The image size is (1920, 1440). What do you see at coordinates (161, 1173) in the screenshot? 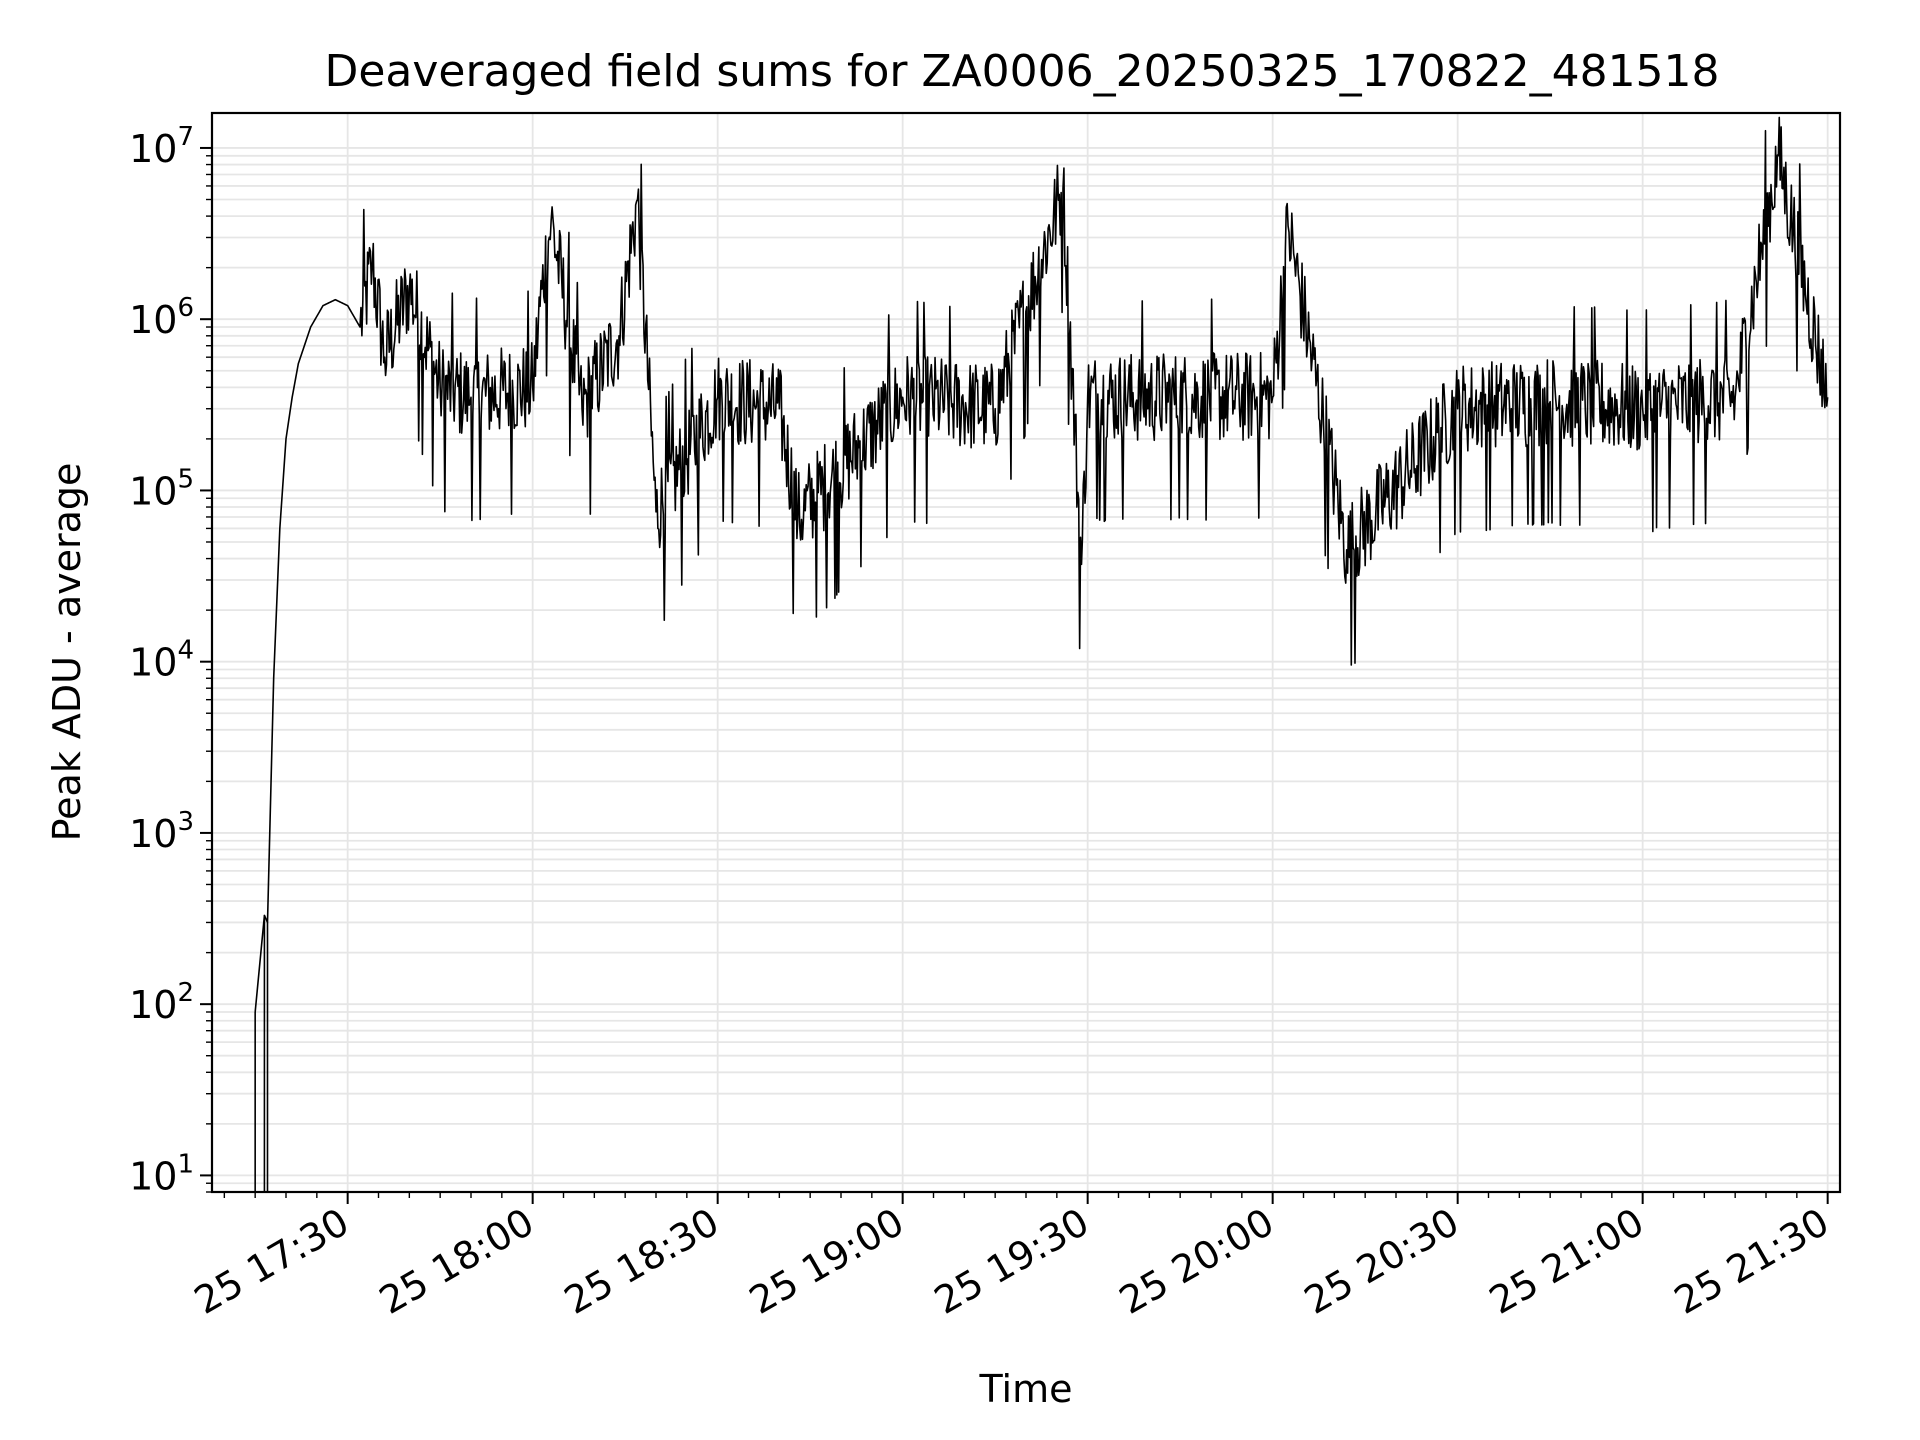
I see `y-tick-label: 101` at bounding box center [161, 1173].